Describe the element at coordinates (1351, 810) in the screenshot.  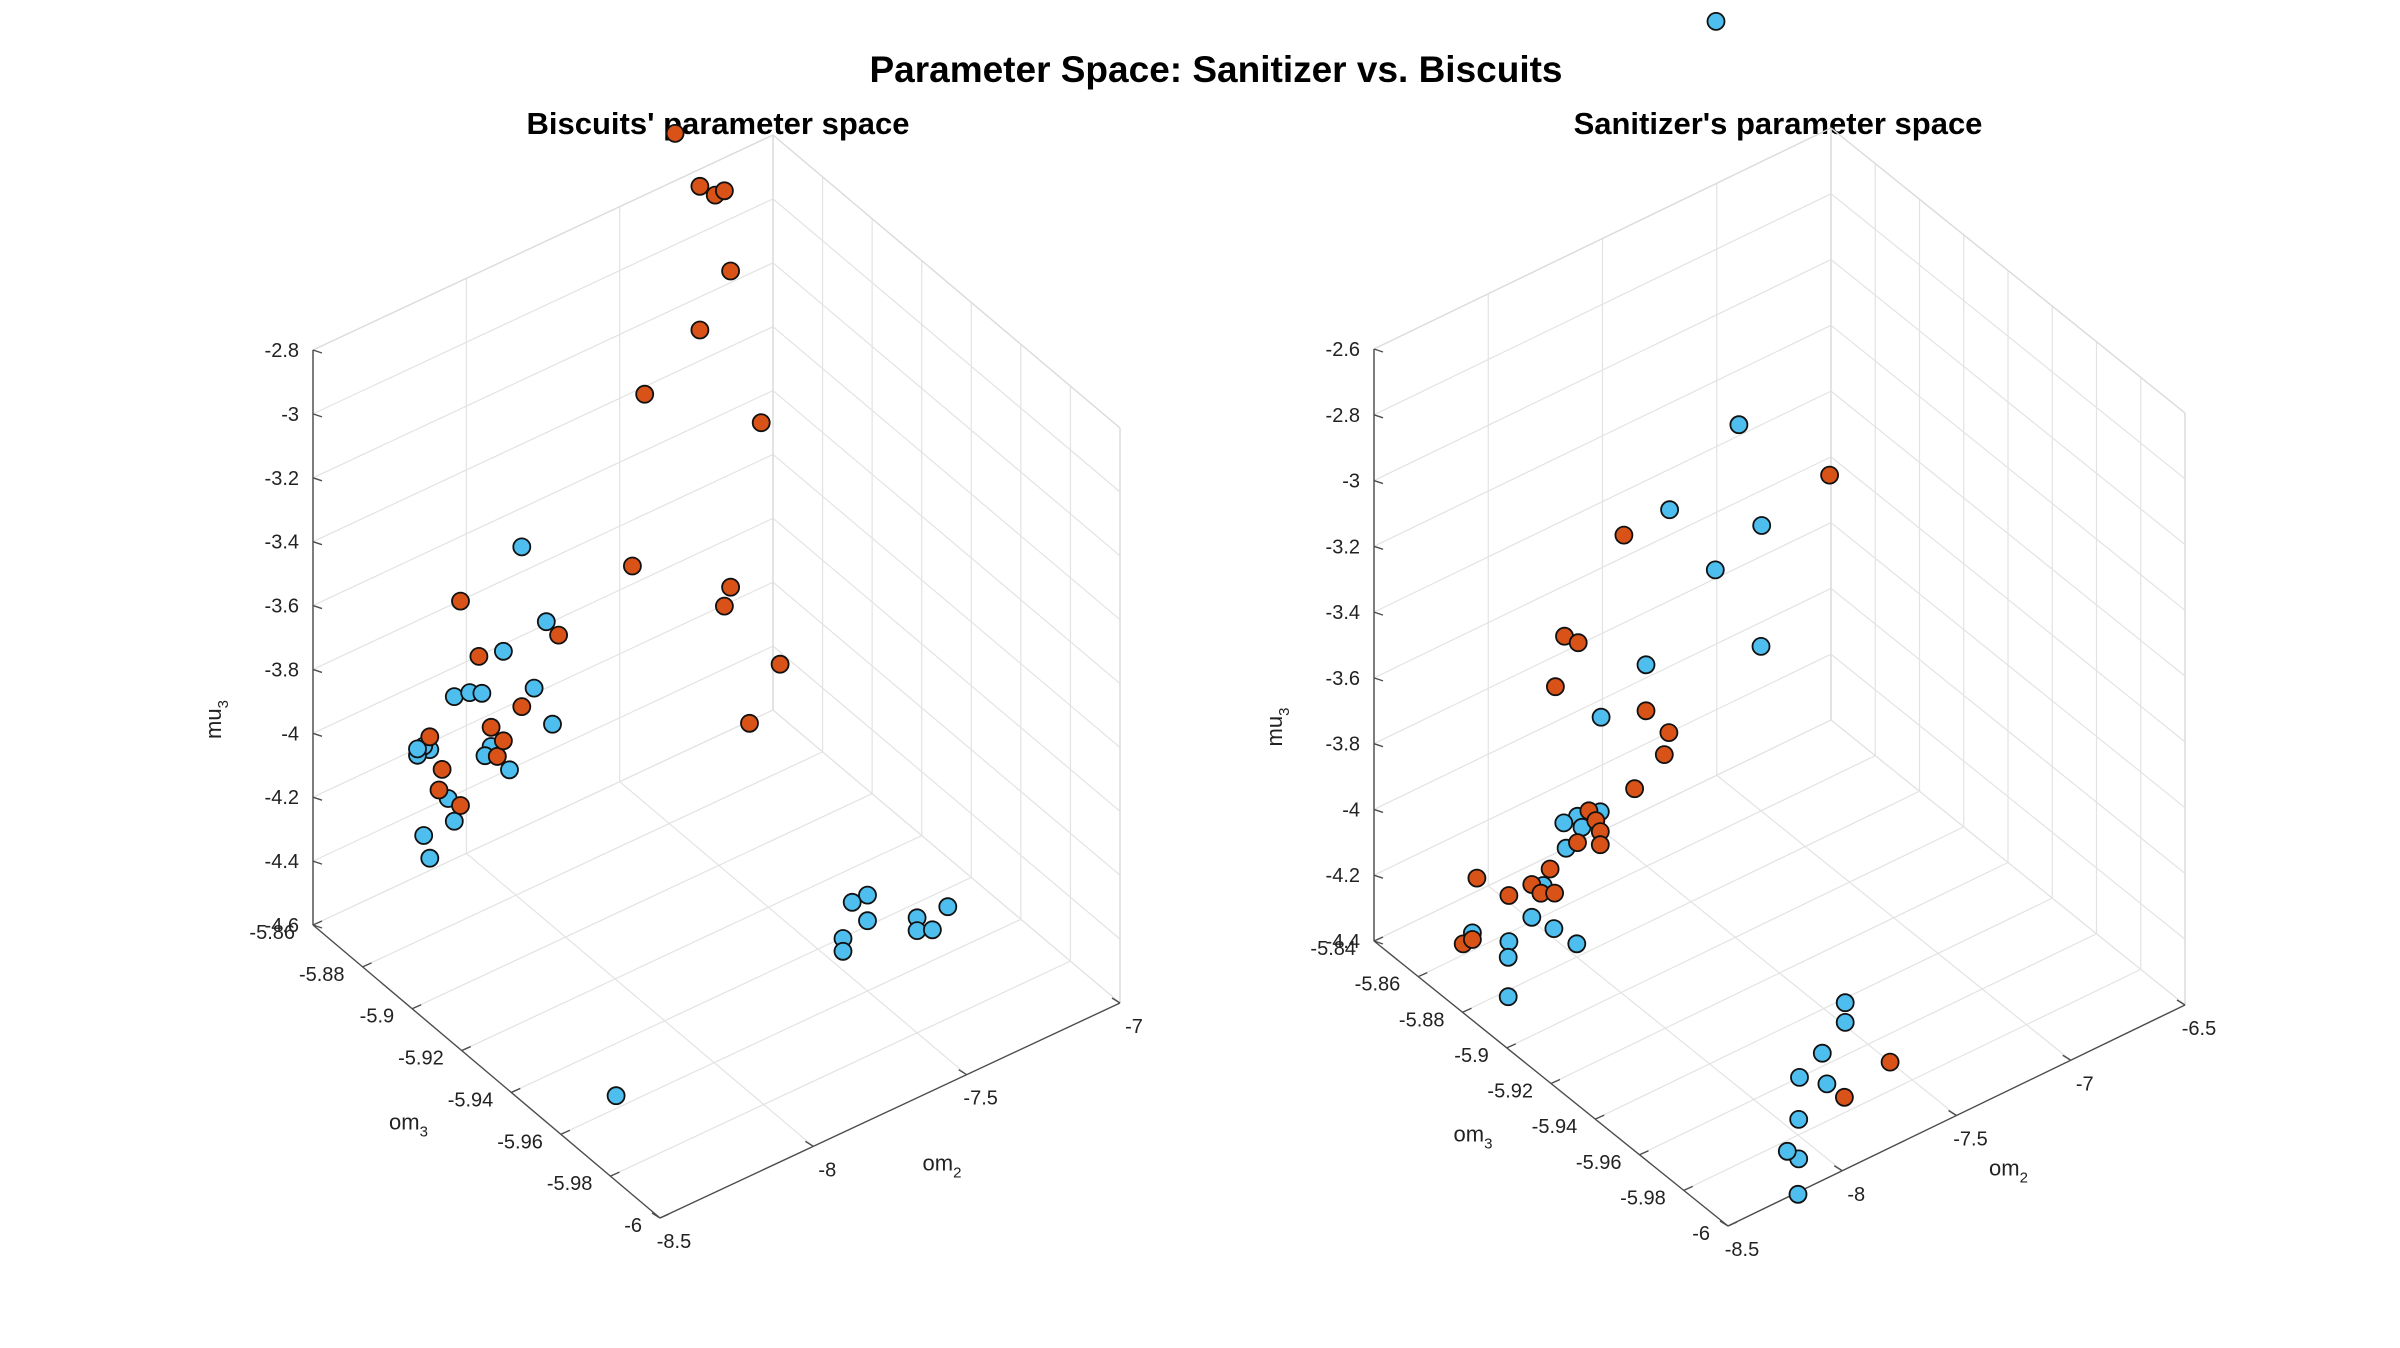
I see `sanitizer-z-tick-label: -4` at that location.